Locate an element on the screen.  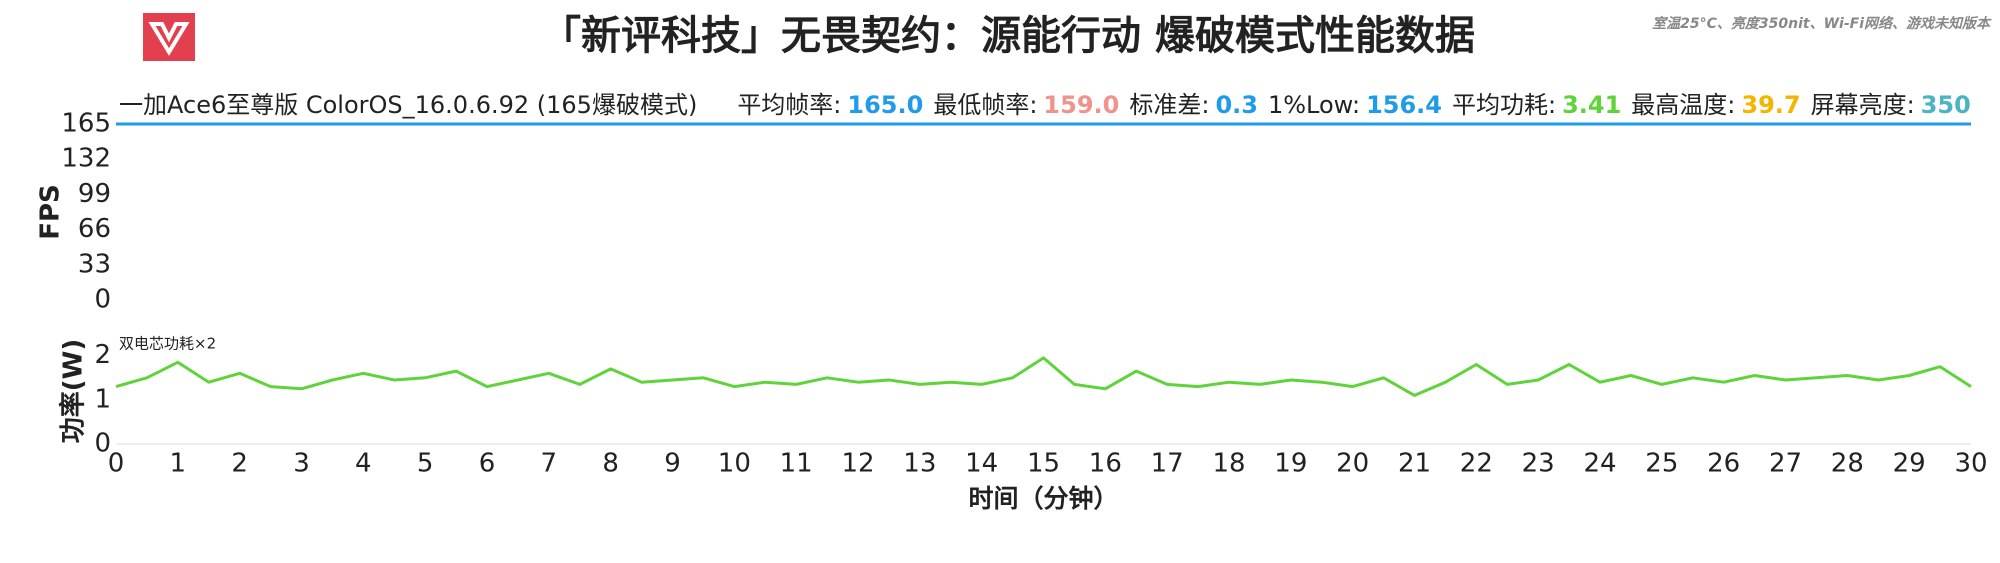
x-tick-label: 28 is located at coordinates (1847, 464).